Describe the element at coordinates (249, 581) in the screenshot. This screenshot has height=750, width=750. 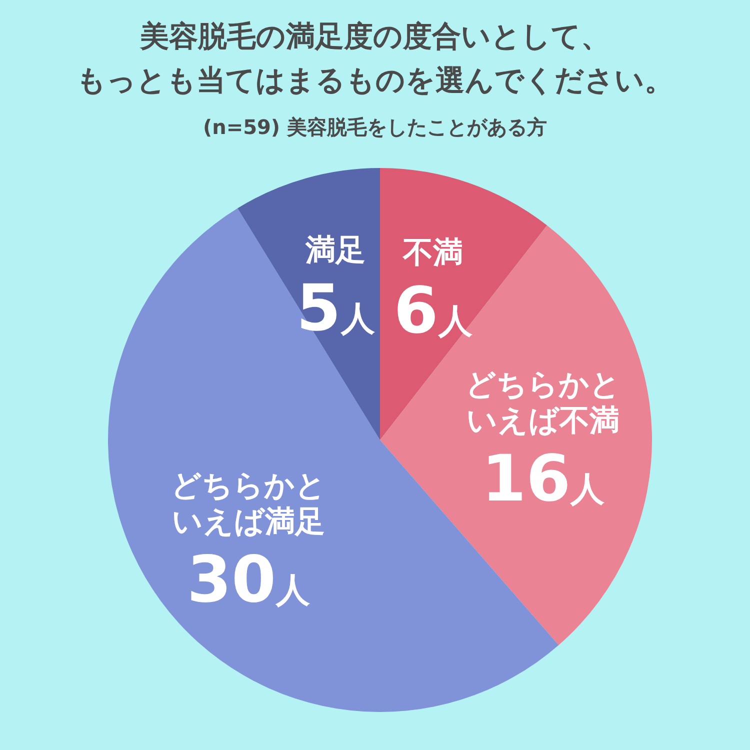
I see `data-label: 30人` at that location.